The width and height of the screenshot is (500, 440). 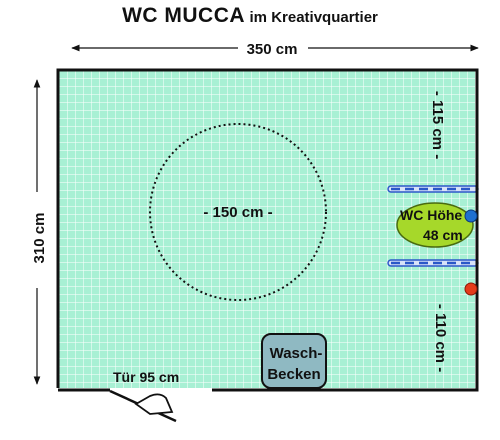 I want to click on wc-height-label-line1: WC Höhe, so click(x=431, y=215).